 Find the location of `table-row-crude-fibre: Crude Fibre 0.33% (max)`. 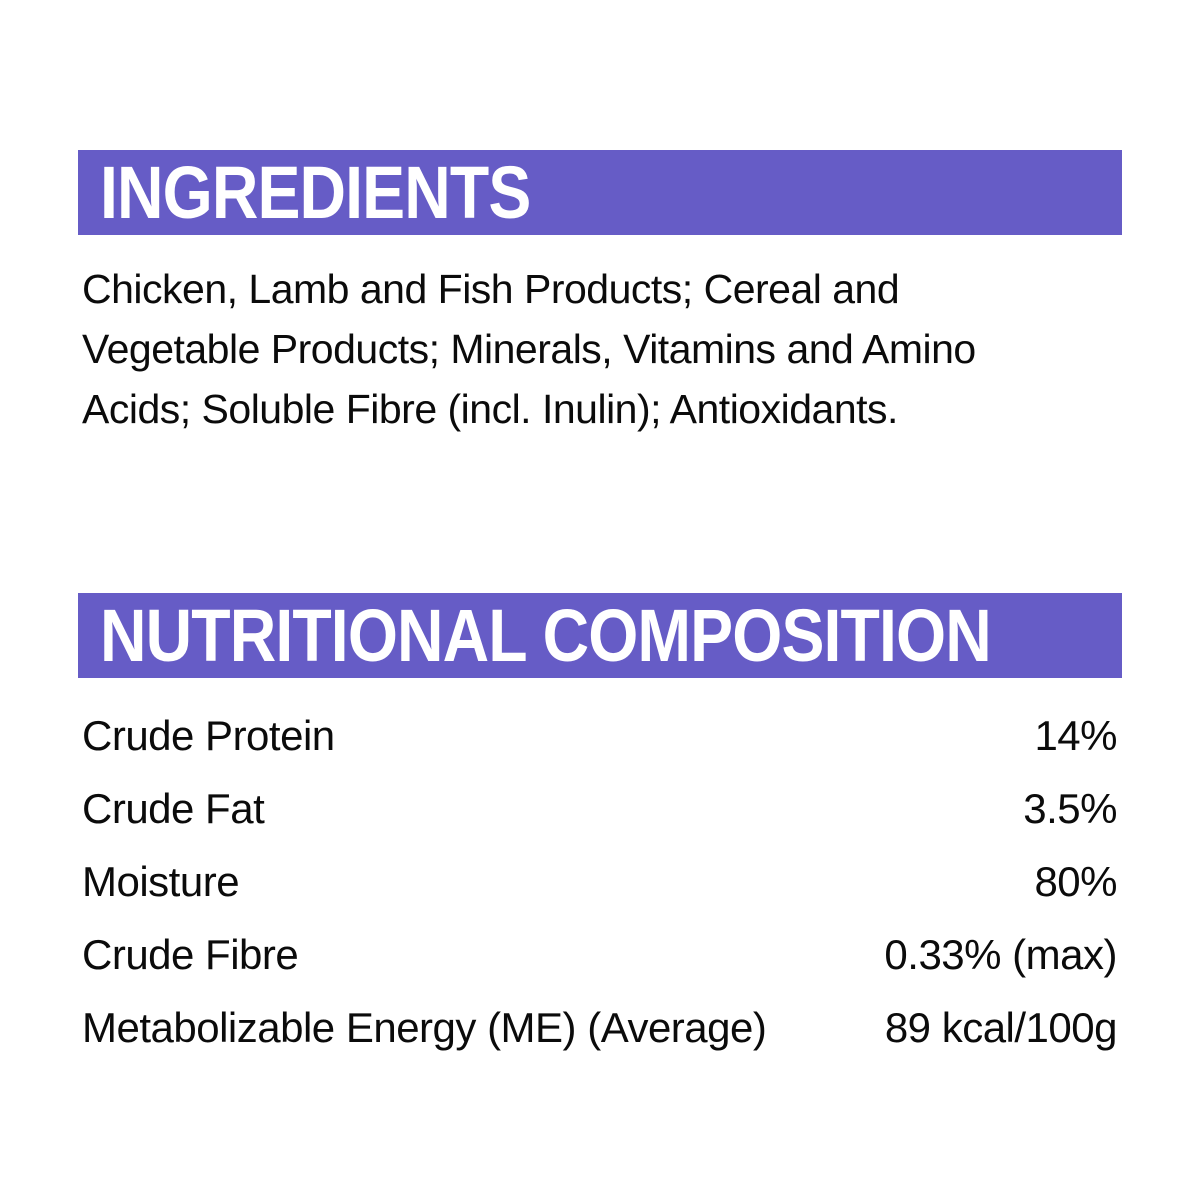

table-row-crude-fibre: Crude Fibre 0.33% (max) is located at coordinates (599, 954).